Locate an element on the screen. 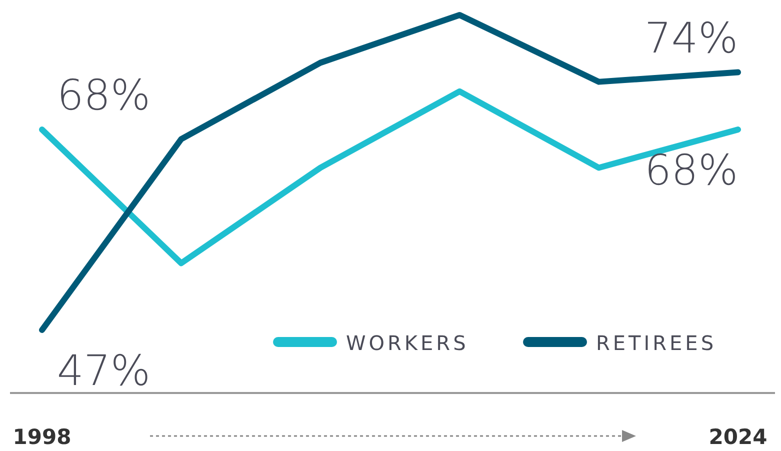 The image size is (781, 451). legend-label: WORKERS is located at coordinates (407, 343).